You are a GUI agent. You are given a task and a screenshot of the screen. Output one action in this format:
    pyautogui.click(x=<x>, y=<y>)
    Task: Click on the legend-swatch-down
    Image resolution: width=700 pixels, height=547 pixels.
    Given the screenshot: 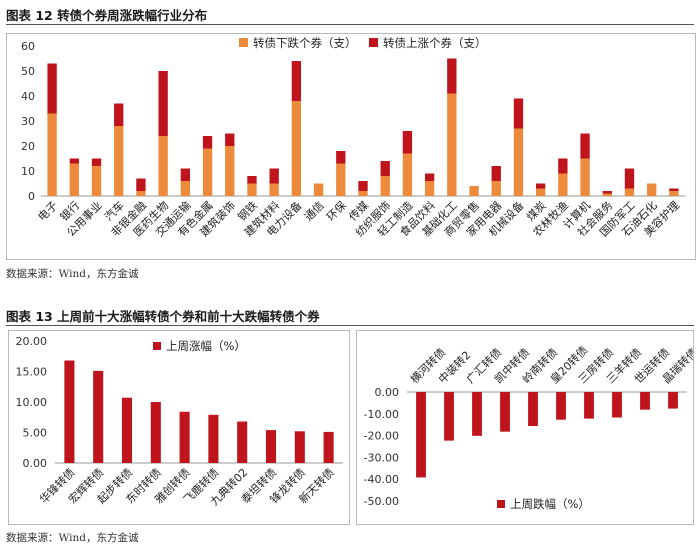 What is the action you would take?
    pyautogui.click(x=243, y=42)
    